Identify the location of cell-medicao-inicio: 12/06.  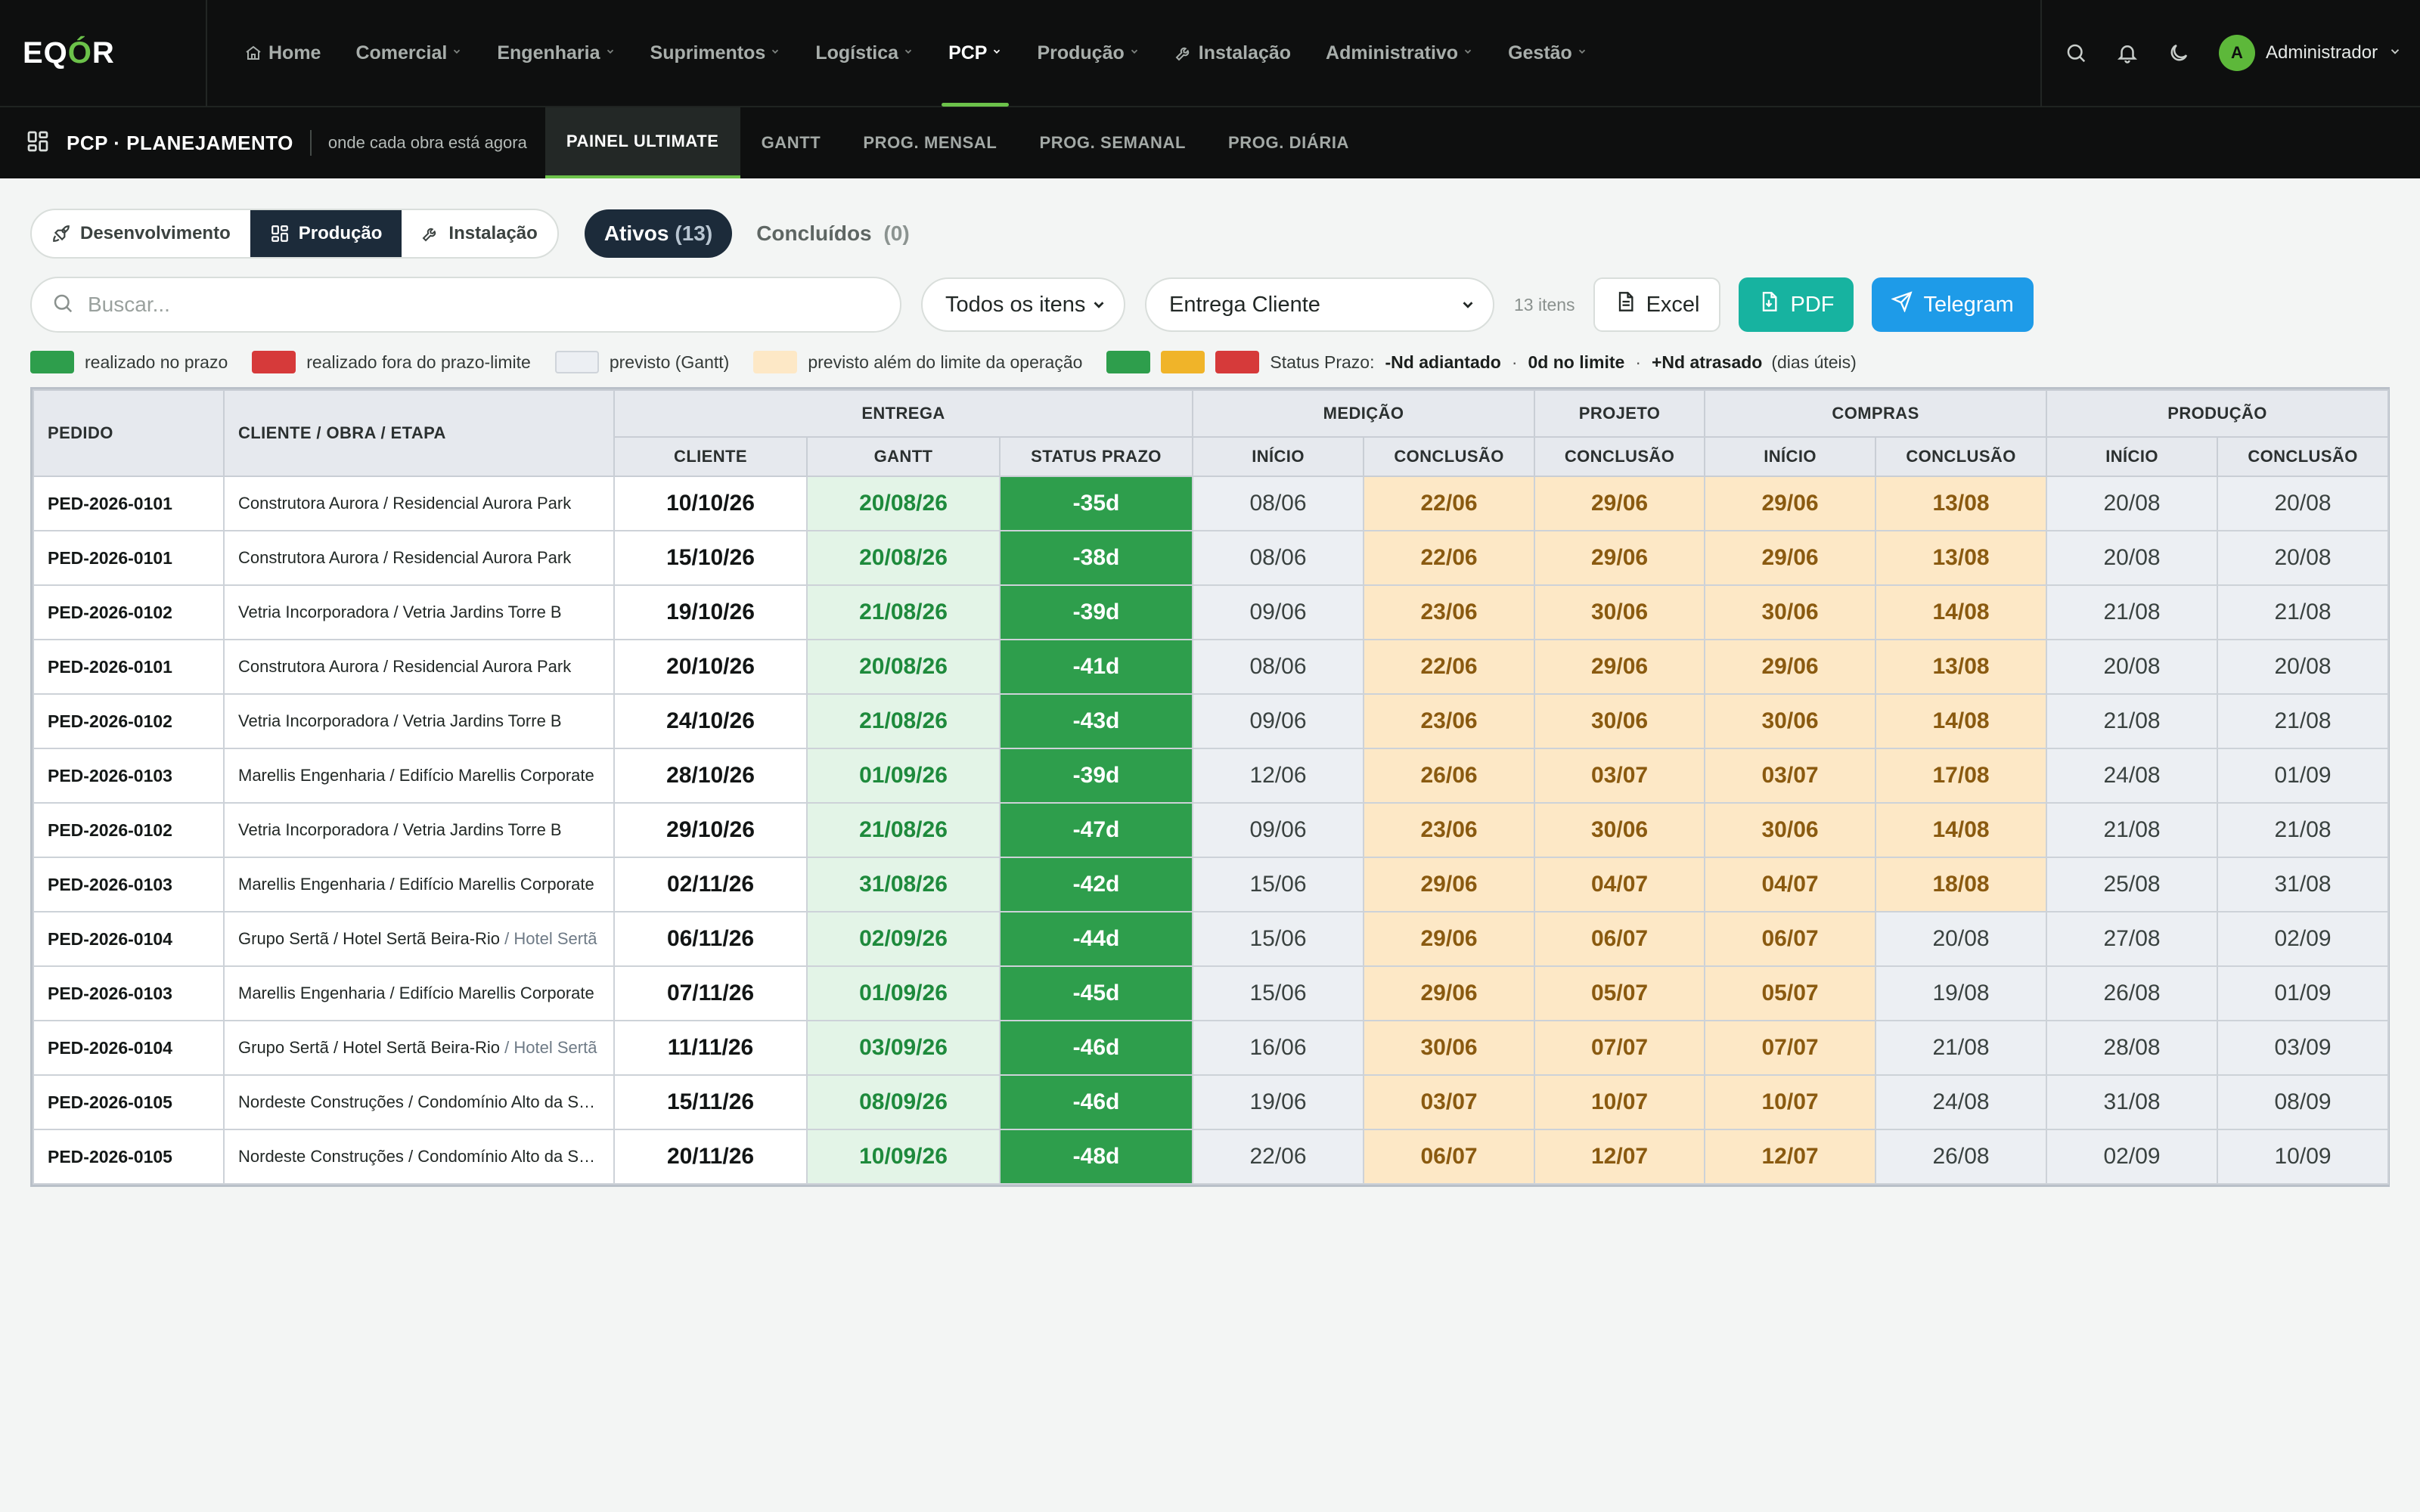
(1278, 776).